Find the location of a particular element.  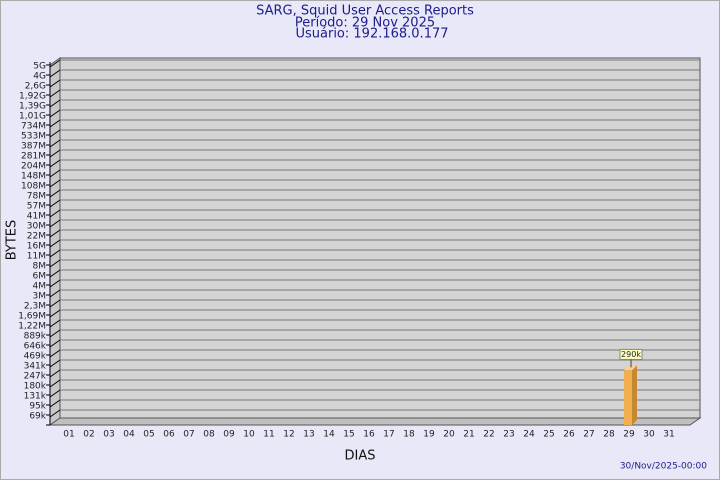

x-tick-label: 14 is located at coordinates (329, 435).